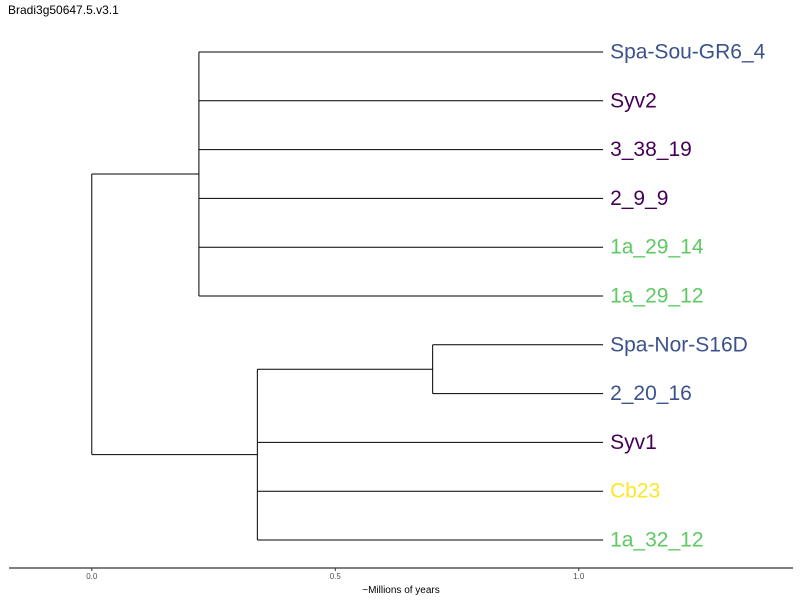  What do you see at coordinates (401, 590) in the screenshot?
I see `x-axis-title: ~Millions of years` at bounding box center [401, 590].